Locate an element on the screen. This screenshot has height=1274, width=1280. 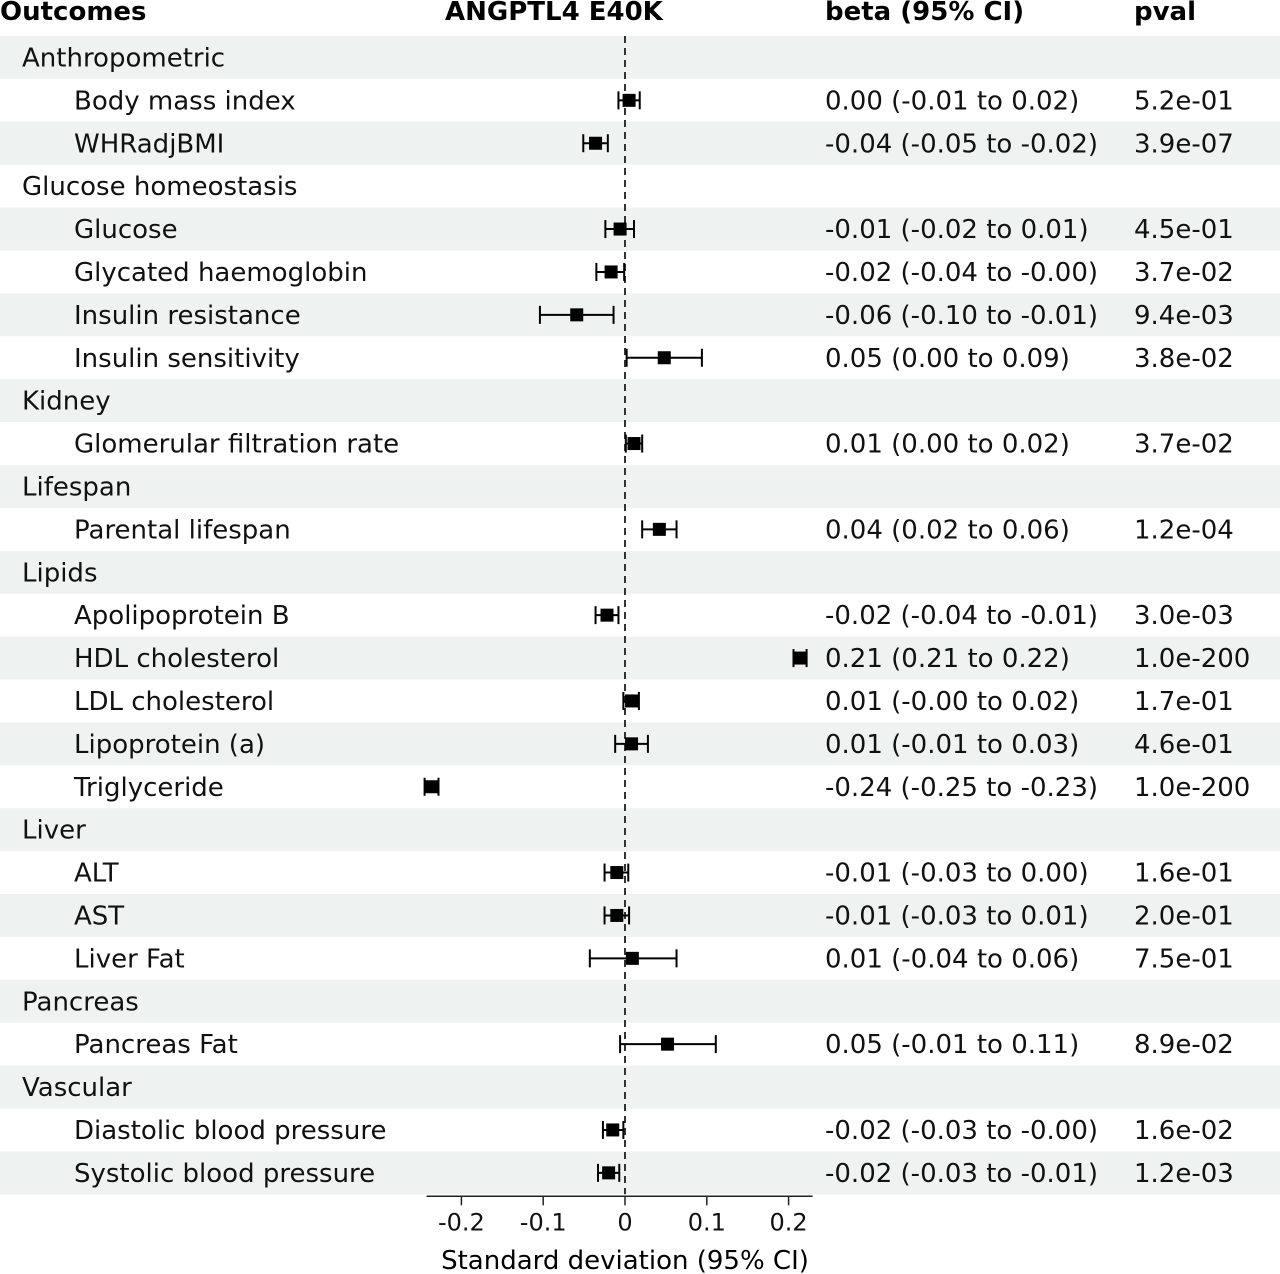
category-label: Kidney is located at coordinates (66, 402).